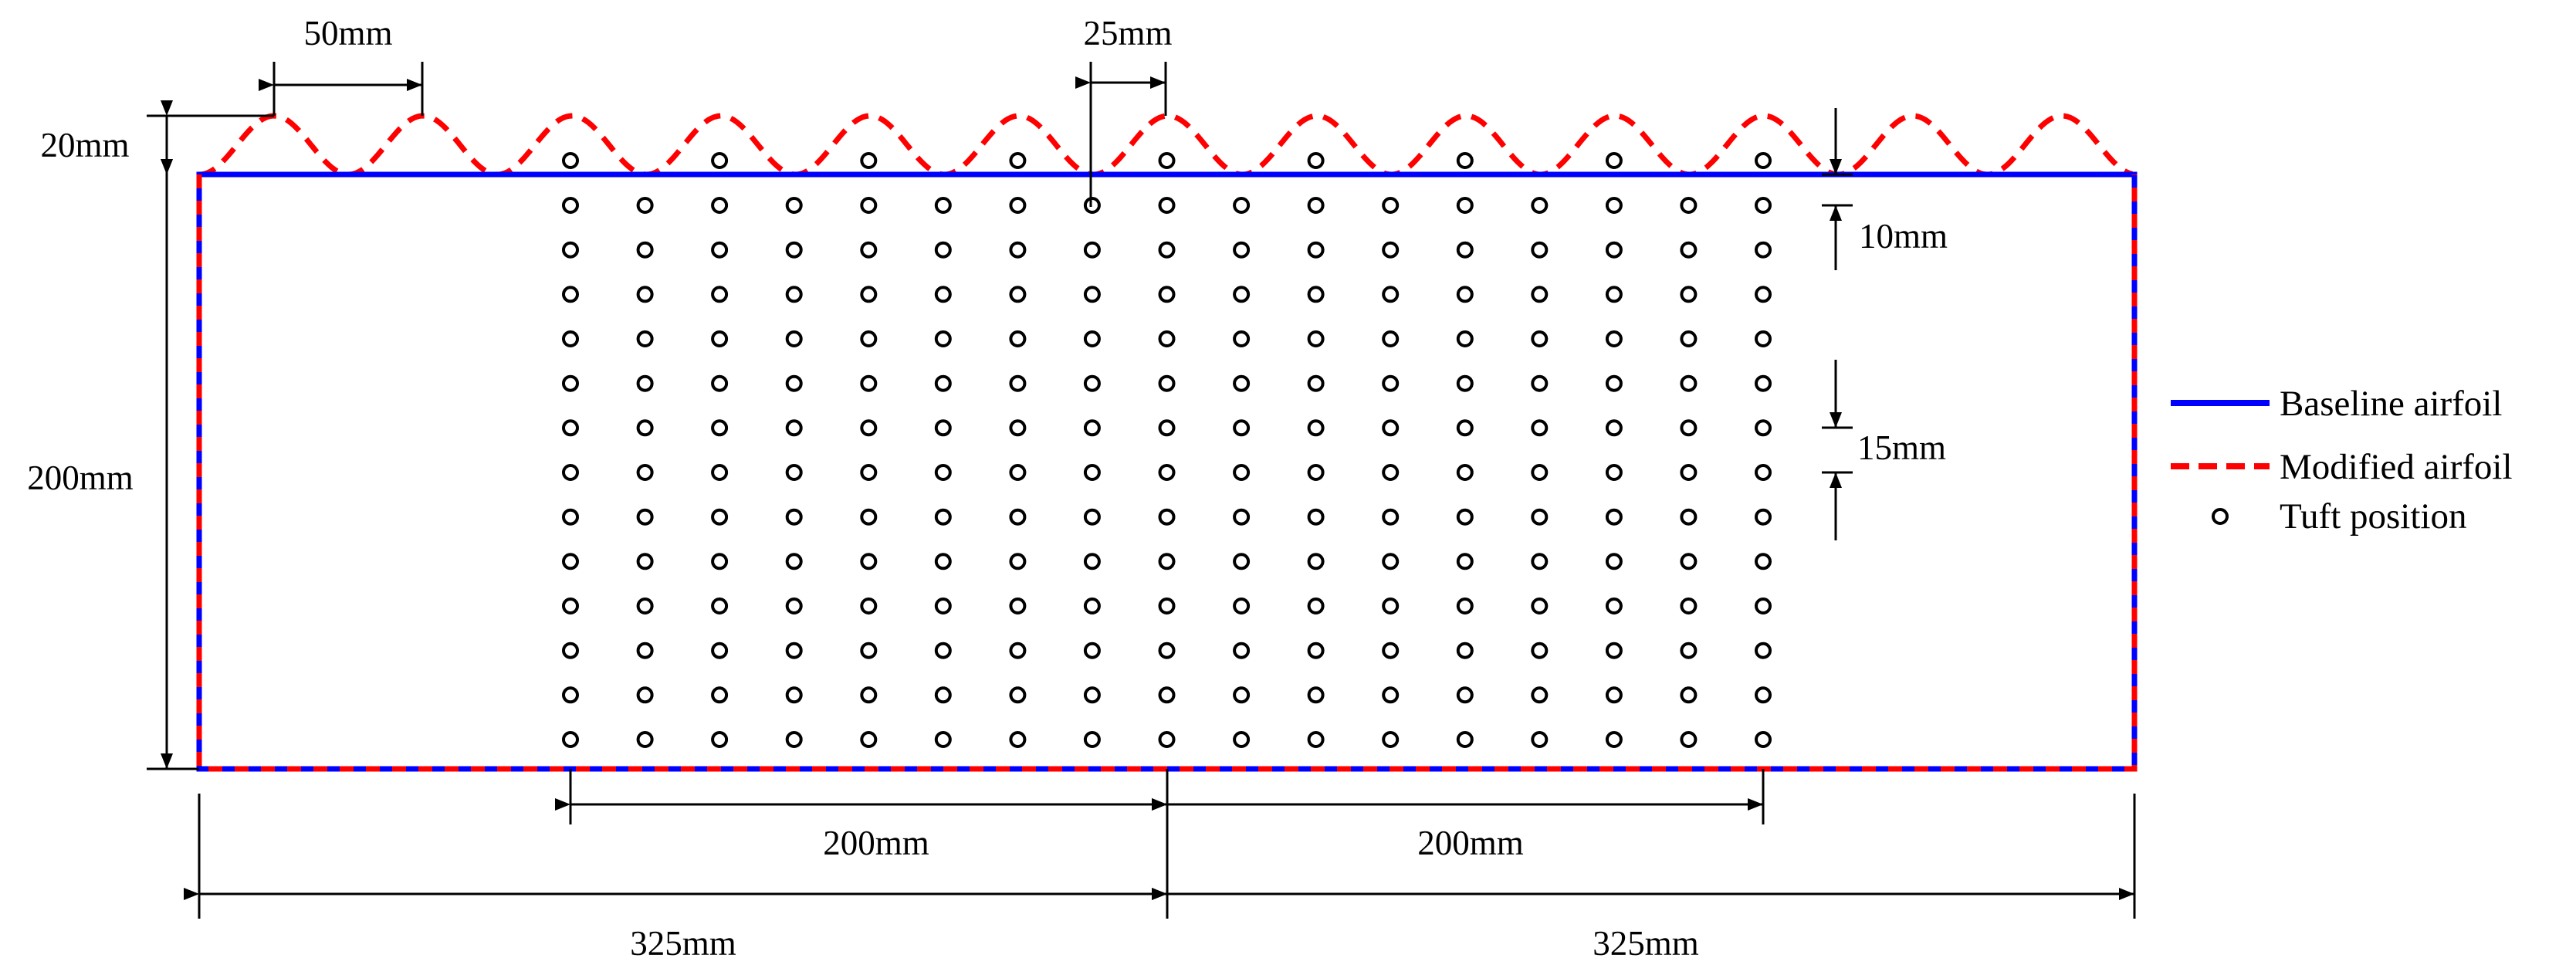 The image size is (2576, 975). Describe the element at coordinates (876, 843) in the screenshot. I see `dimension-label-tuft-span-left: 200mm` at that location.